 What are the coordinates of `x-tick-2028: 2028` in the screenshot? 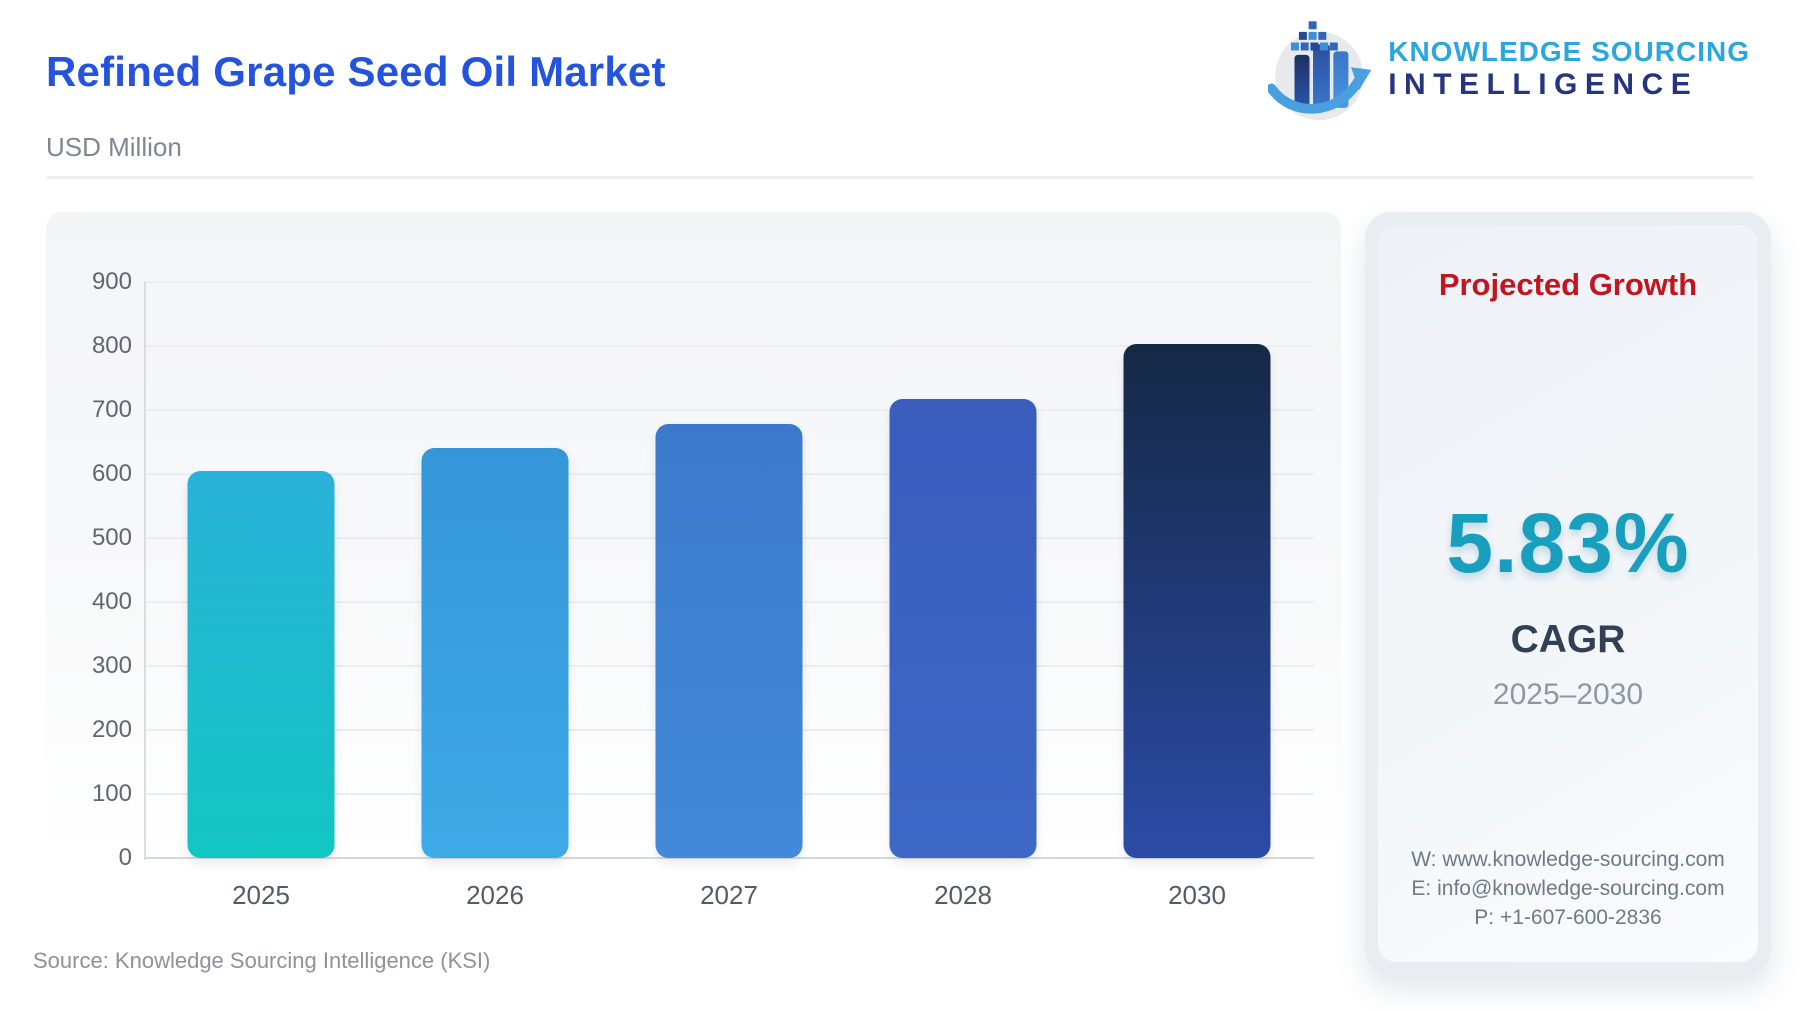 It's located at (963, 895).